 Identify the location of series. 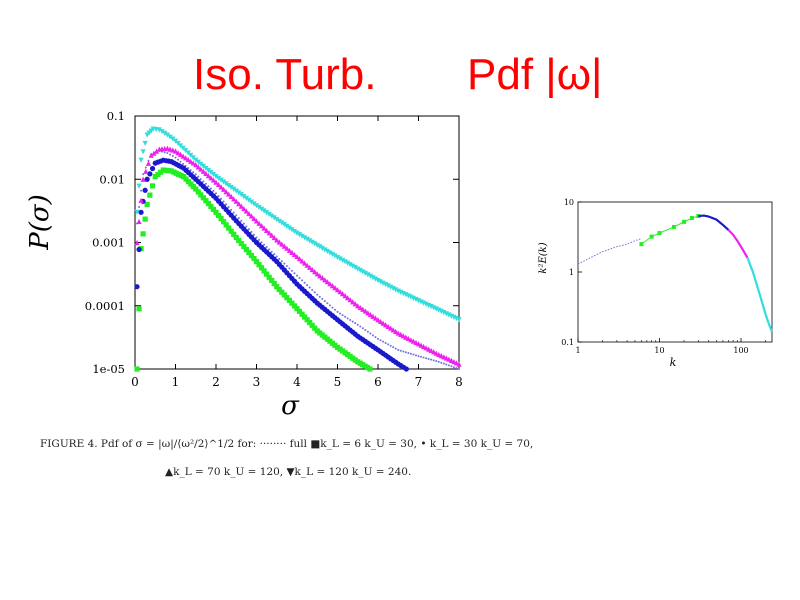
(271, 264).